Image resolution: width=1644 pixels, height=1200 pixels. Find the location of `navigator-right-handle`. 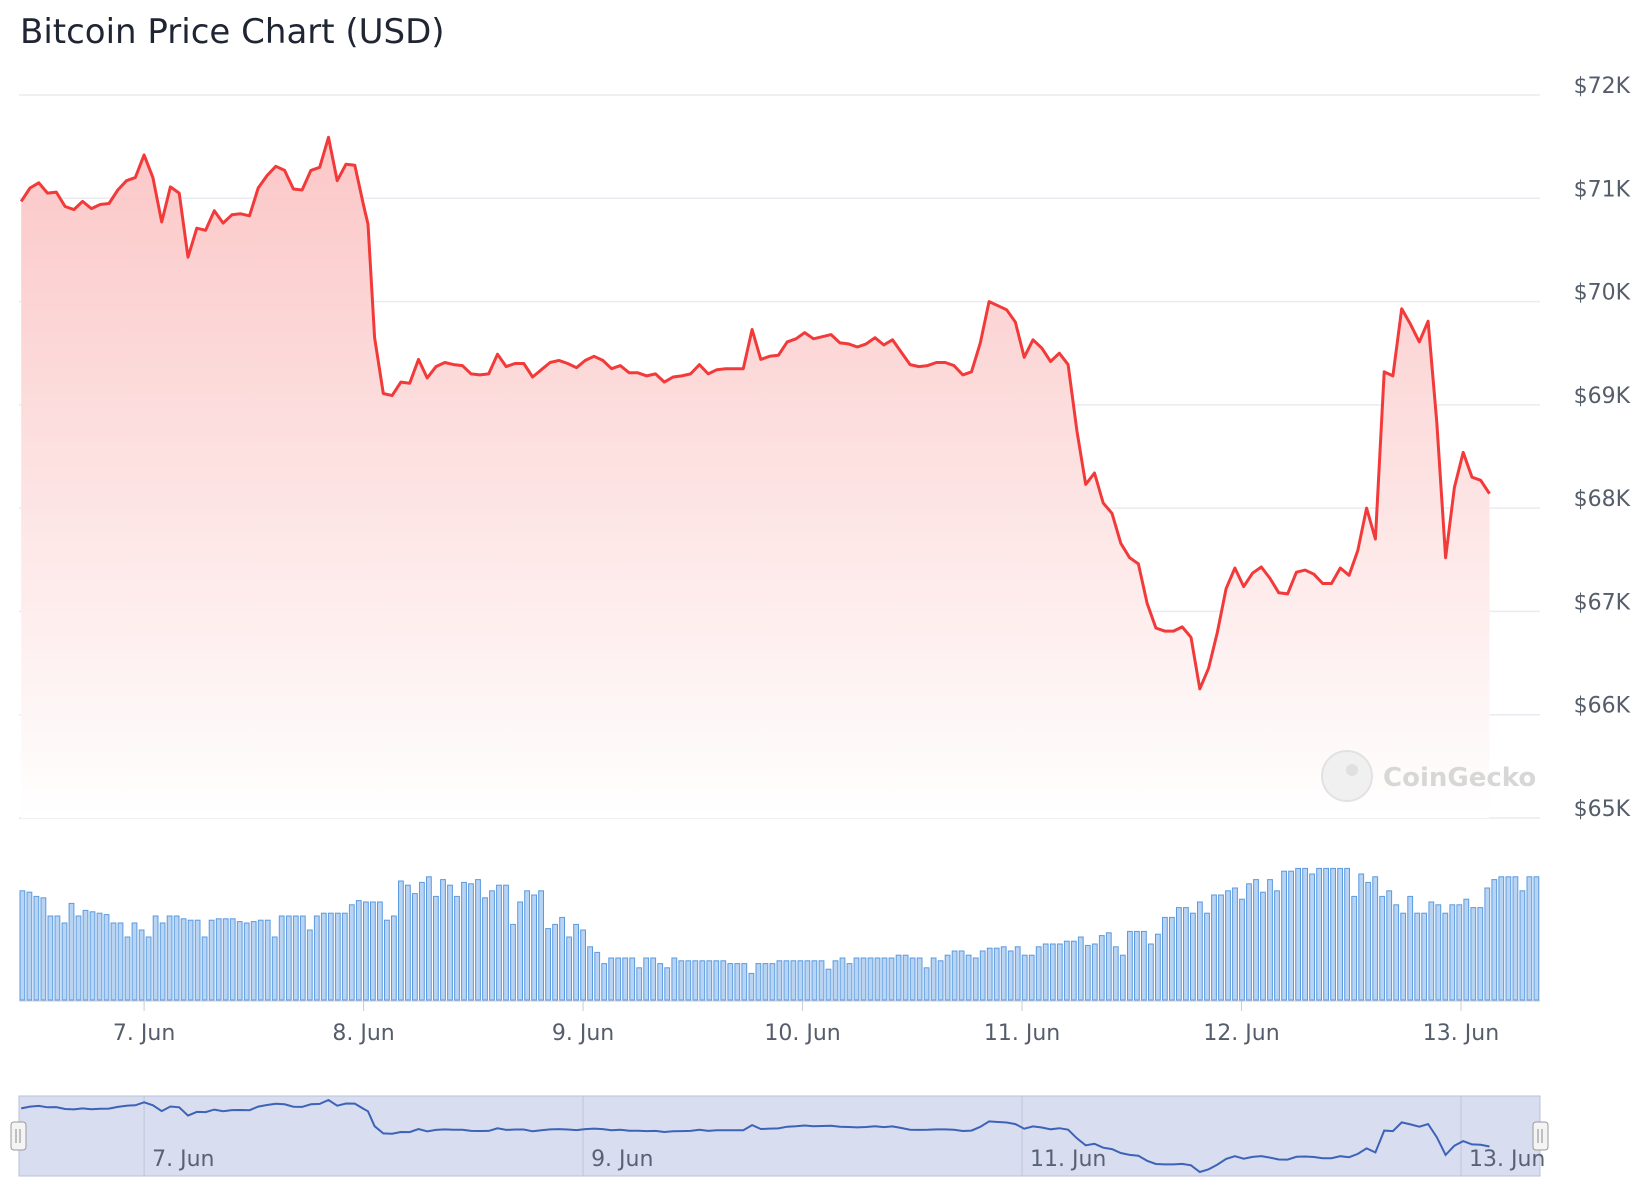

navigator-right-handle is located at coordinates (1540, 1136).